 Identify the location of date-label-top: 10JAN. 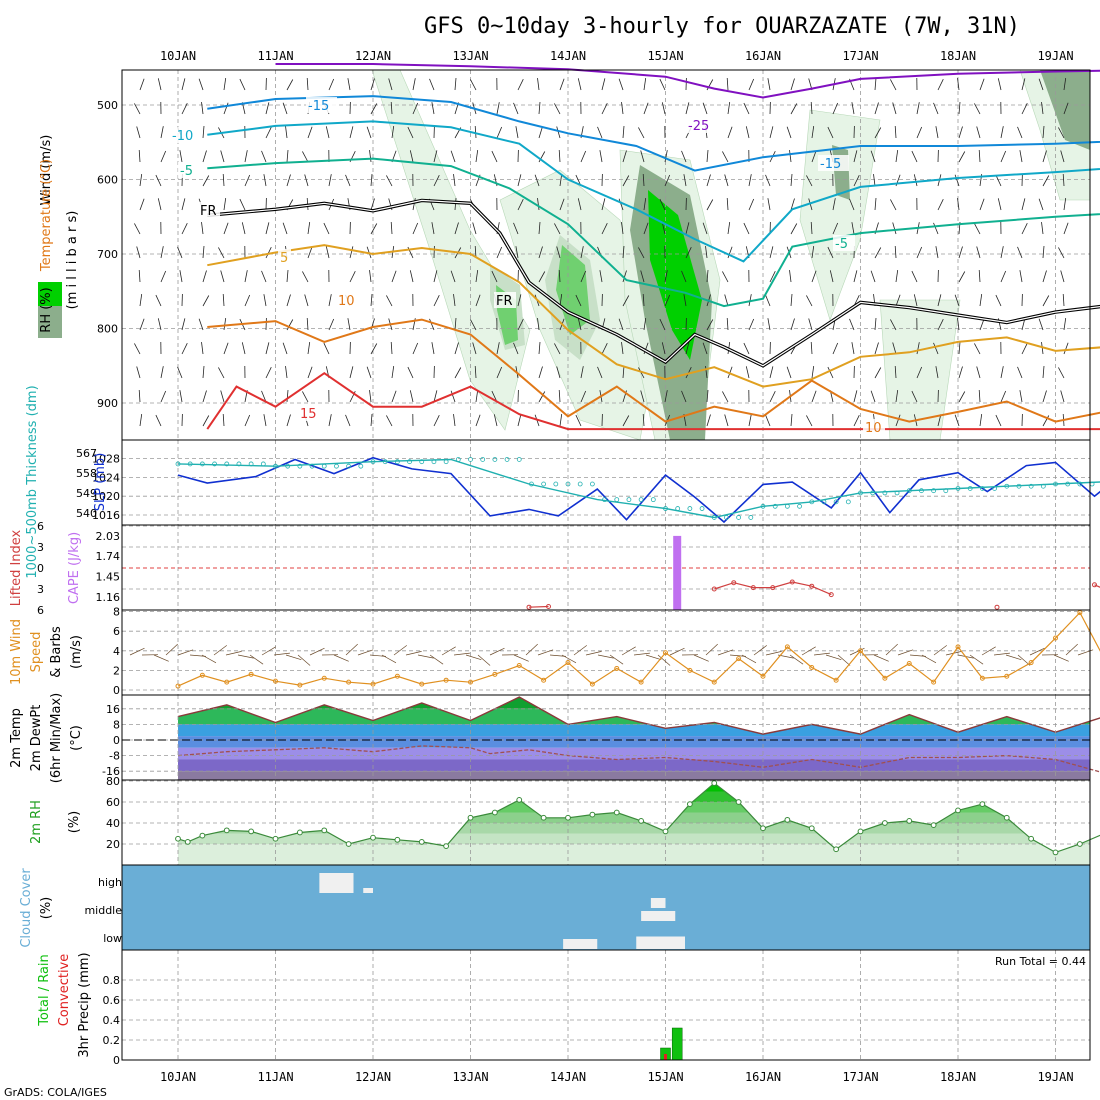
(178, 56).